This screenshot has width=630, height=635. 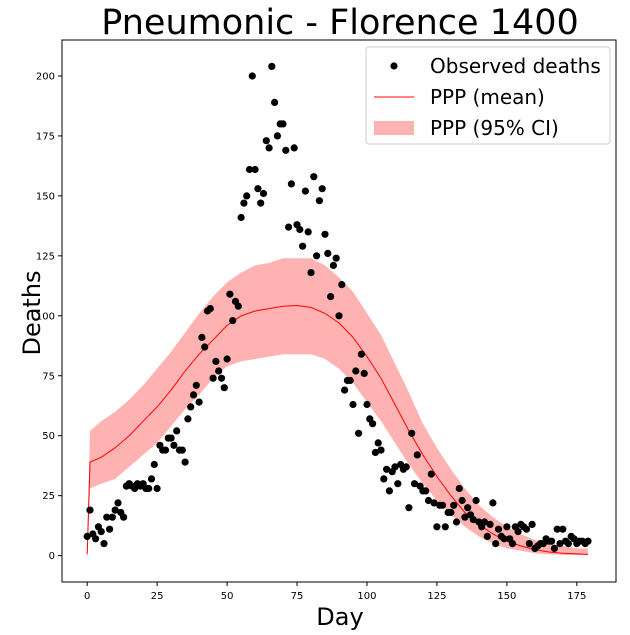 What do you see at coordinates (48, 436) in the screenshot?
I see `y-tick-label: 50` at bounding box center [48, 436].